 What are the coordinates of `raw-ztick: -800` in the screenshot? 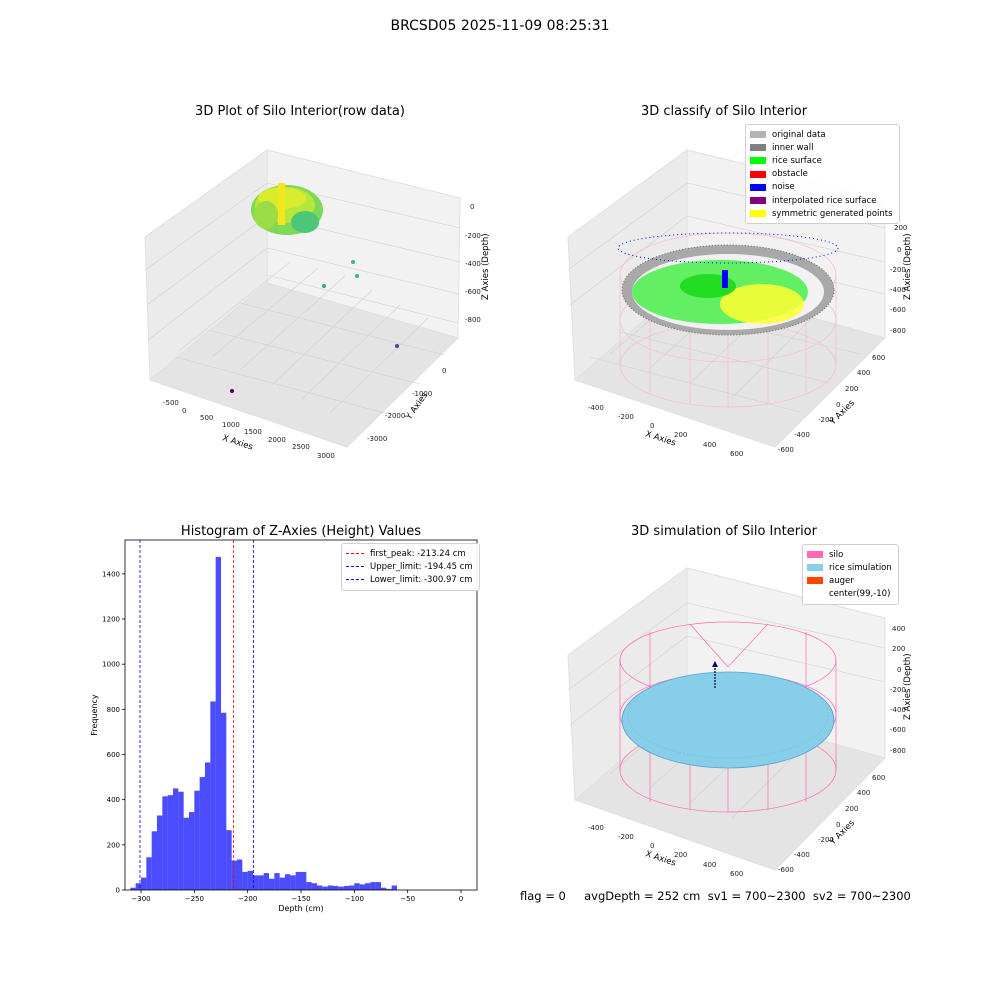 It's located at (473, 320).